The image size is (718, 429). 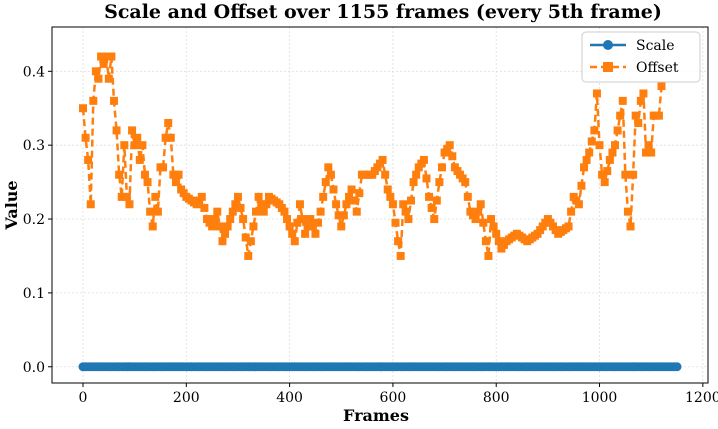 I want to click on y-tick-label: 0.3, so click(x=34, y=146).